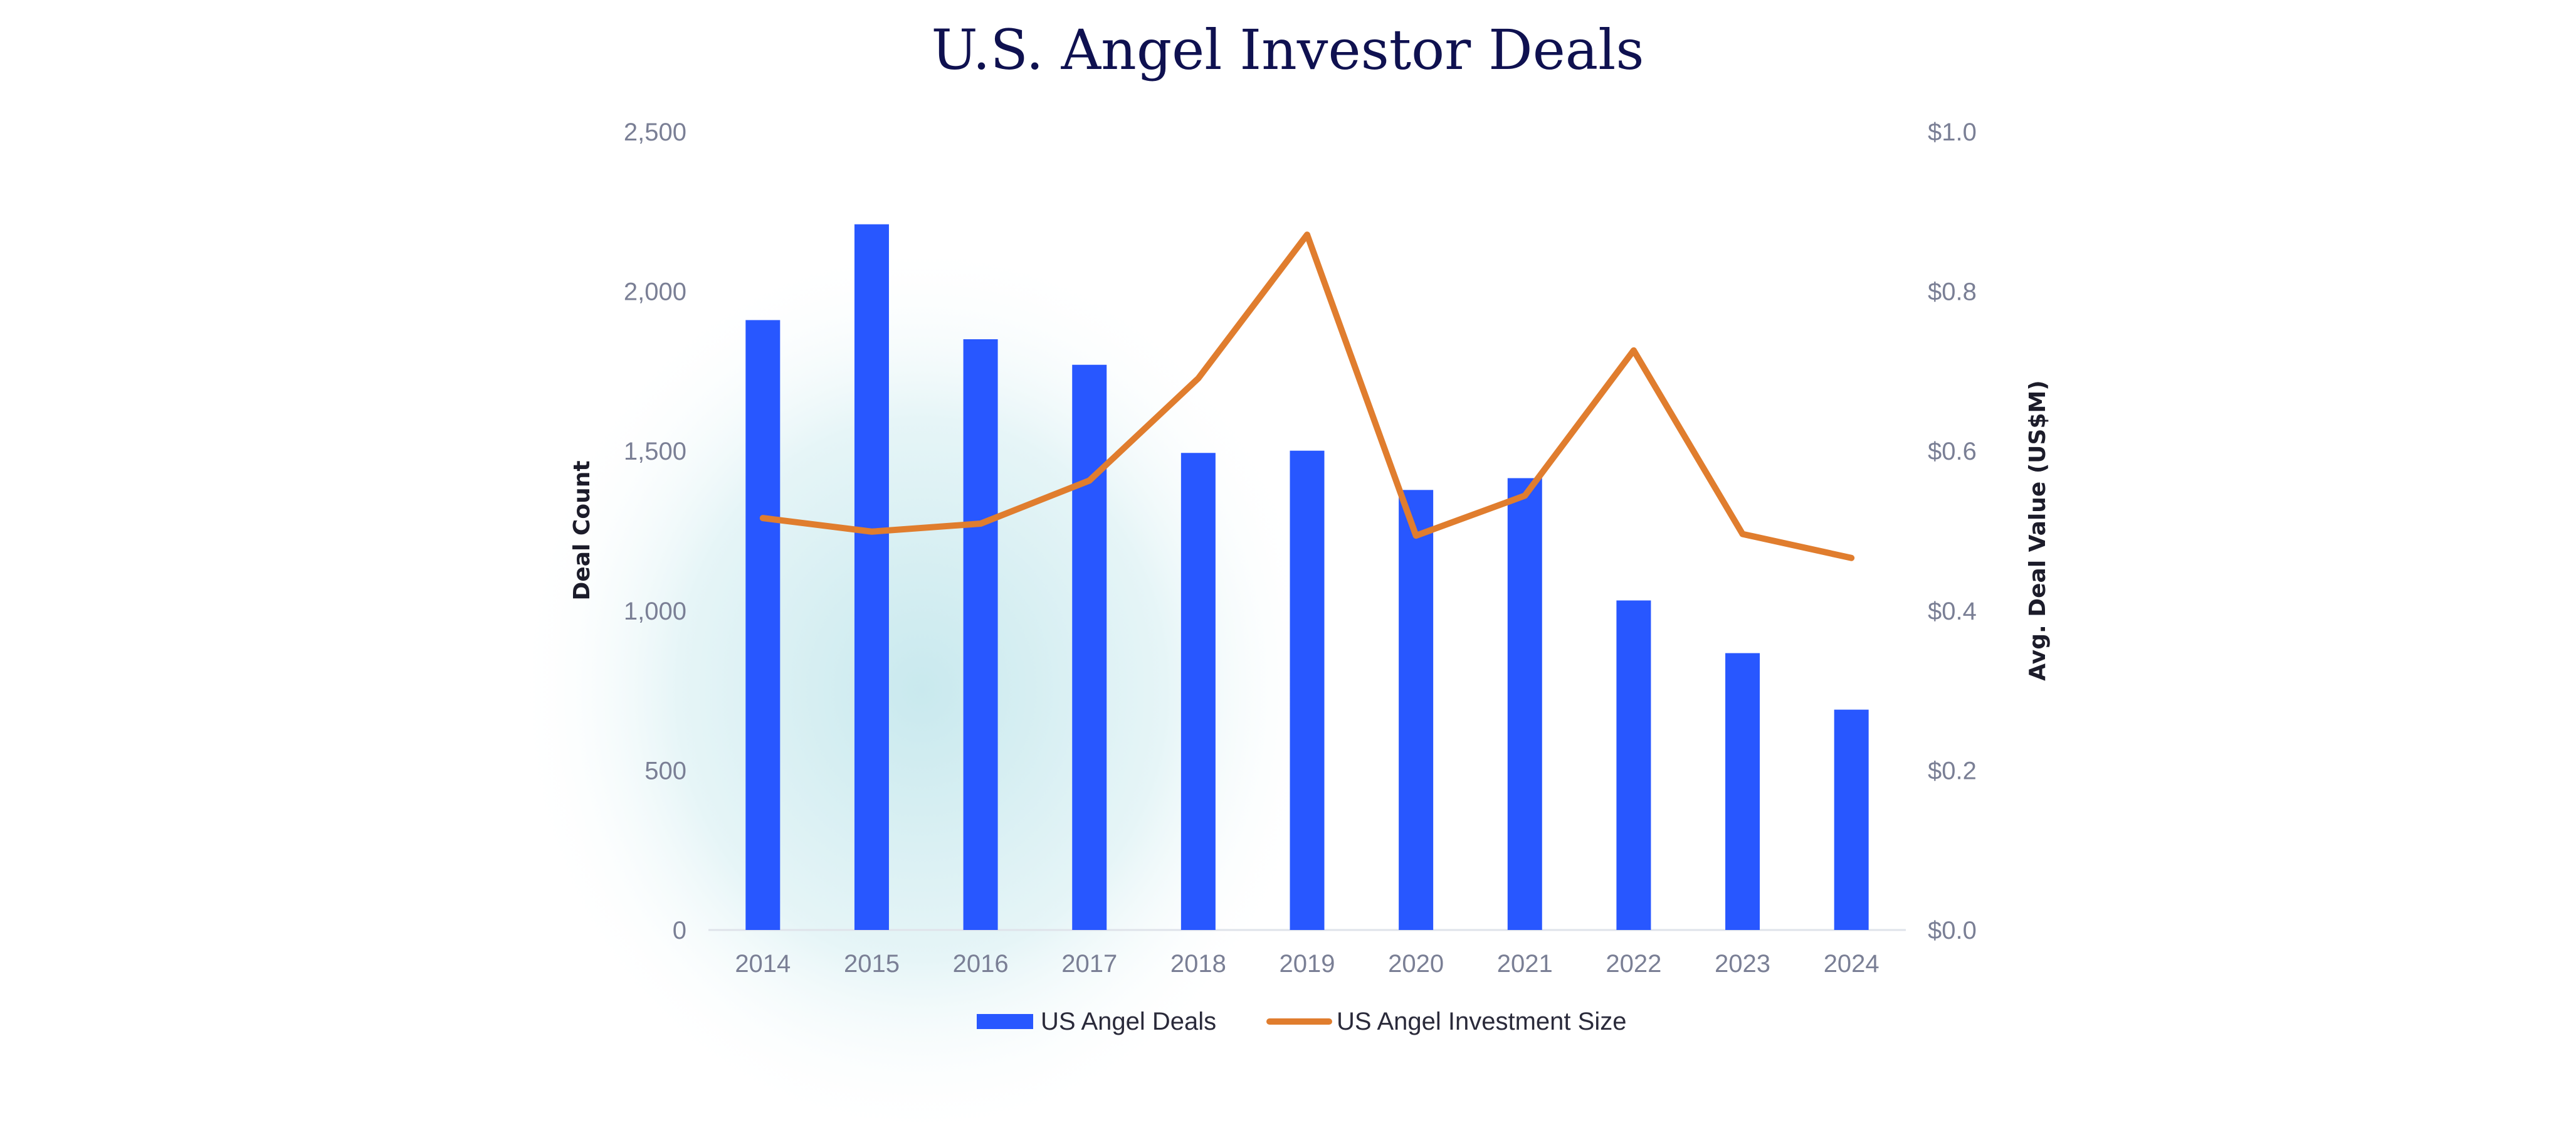 This screenshot has height=1125, width=2576. I want to click on bar-2018, so click(1198, 691).